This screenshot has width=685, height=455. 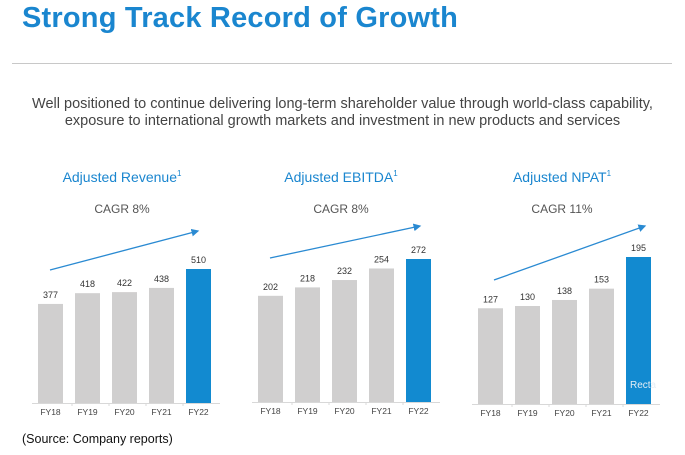 I want to click on title-divider, so click(x=342, y=63).